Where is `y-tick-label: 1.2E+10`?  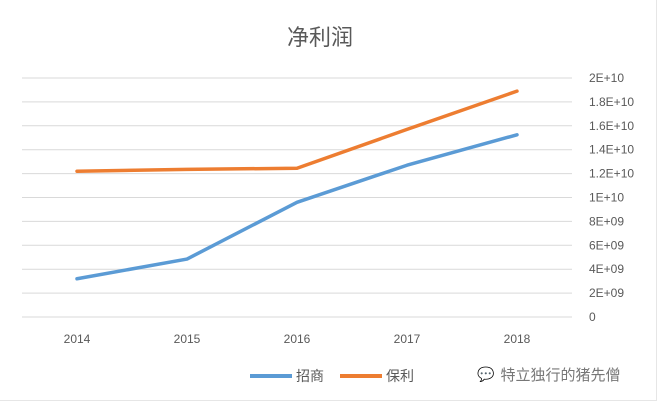
y-tick-label: 1.2E+10 is located at coordinates (611, 174).